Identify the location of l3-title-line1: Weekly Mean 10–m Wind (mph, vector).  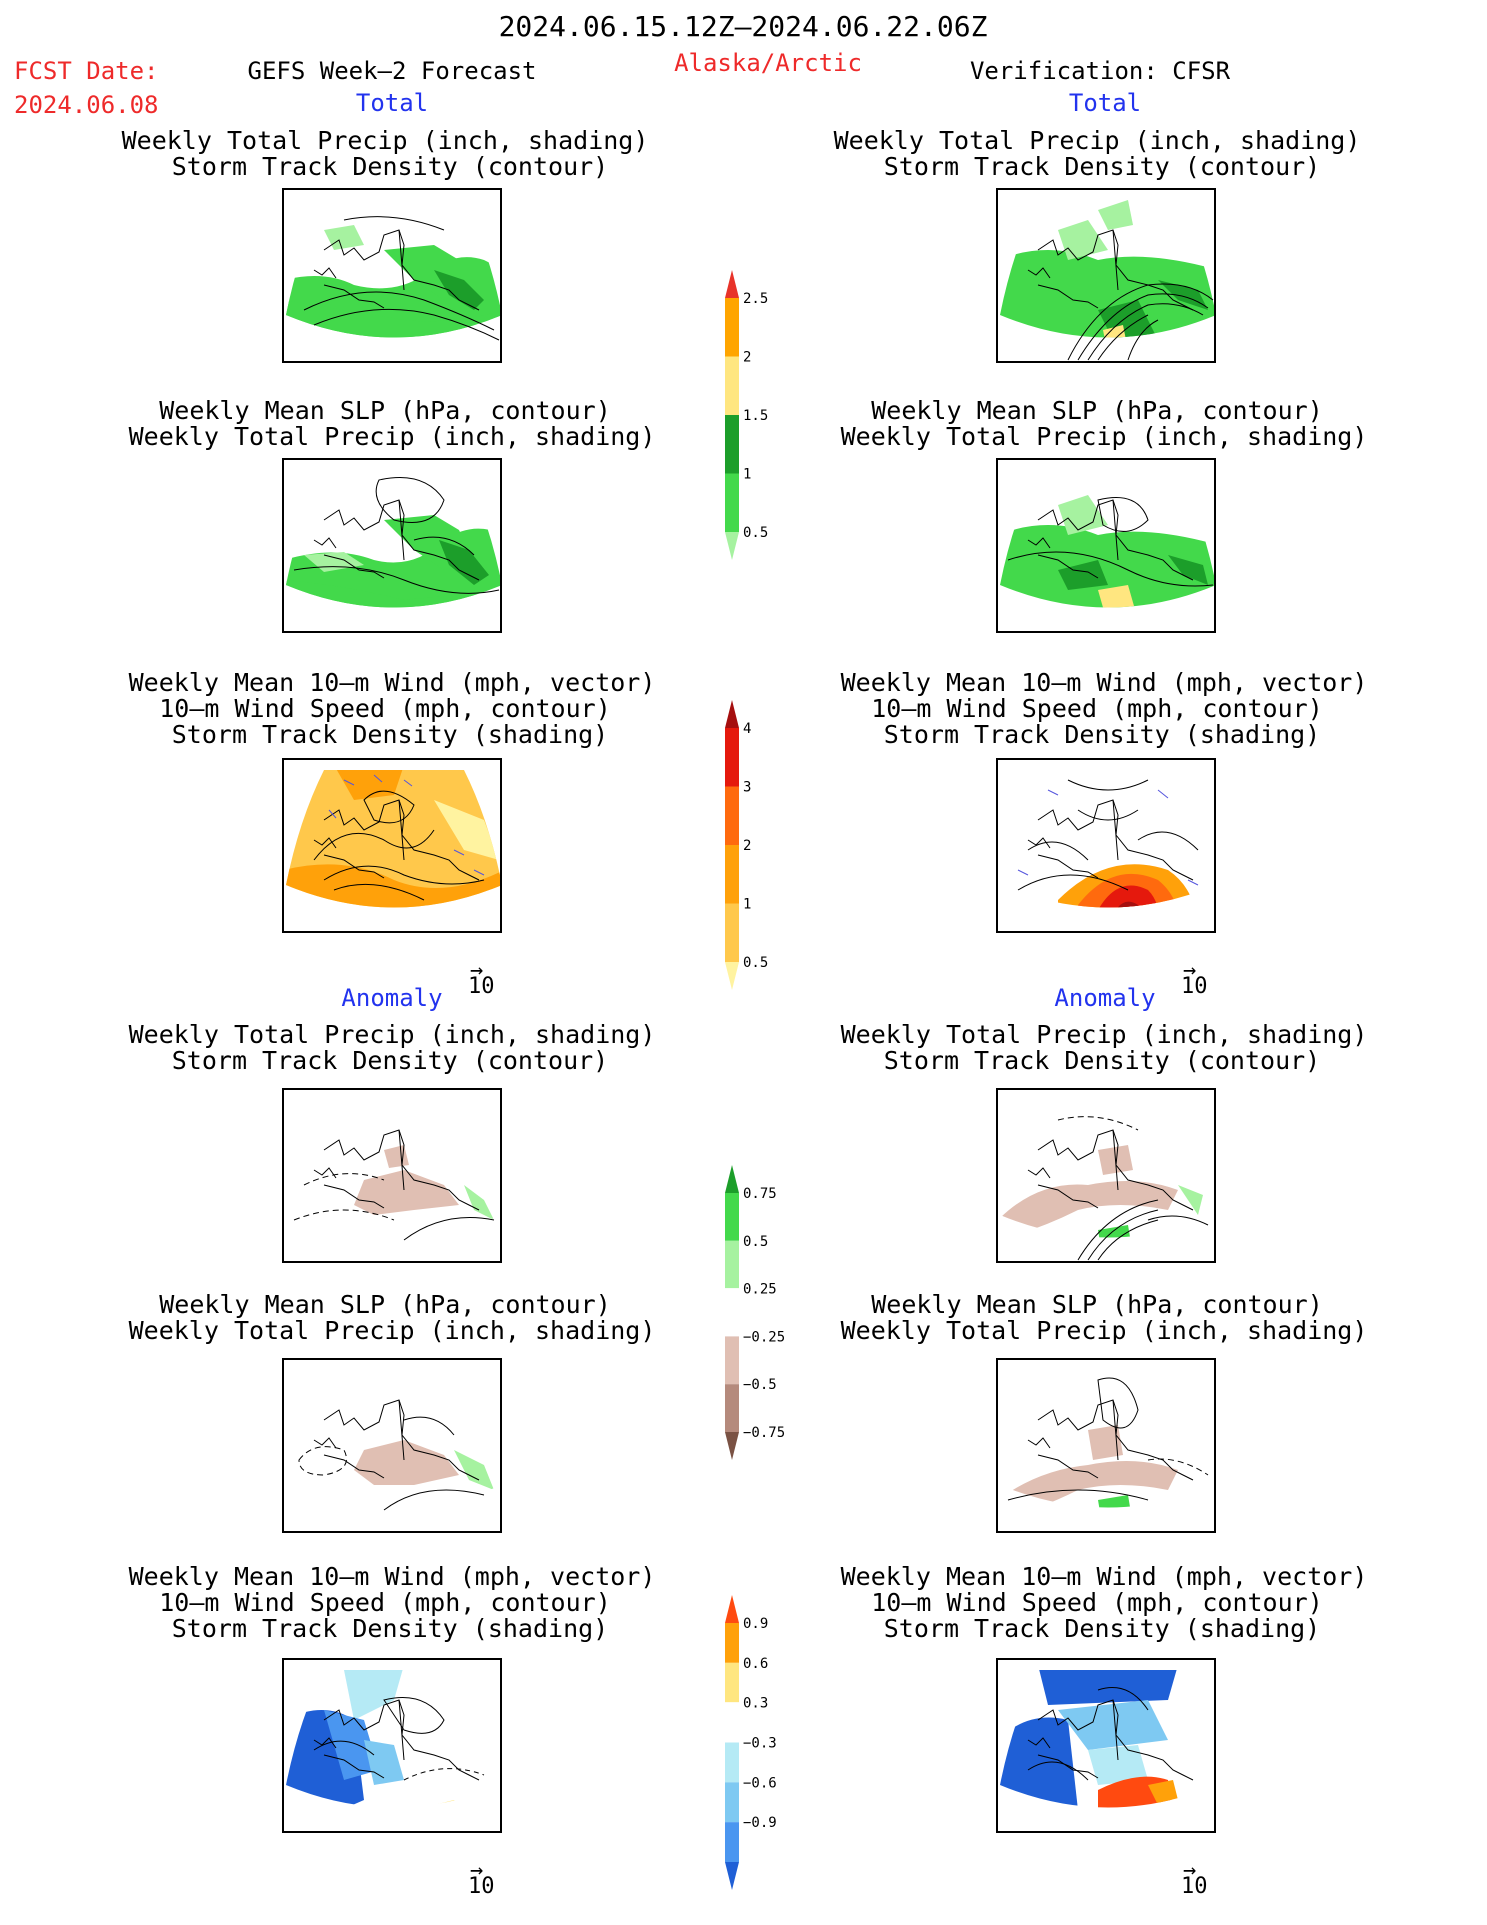
(392, 682).